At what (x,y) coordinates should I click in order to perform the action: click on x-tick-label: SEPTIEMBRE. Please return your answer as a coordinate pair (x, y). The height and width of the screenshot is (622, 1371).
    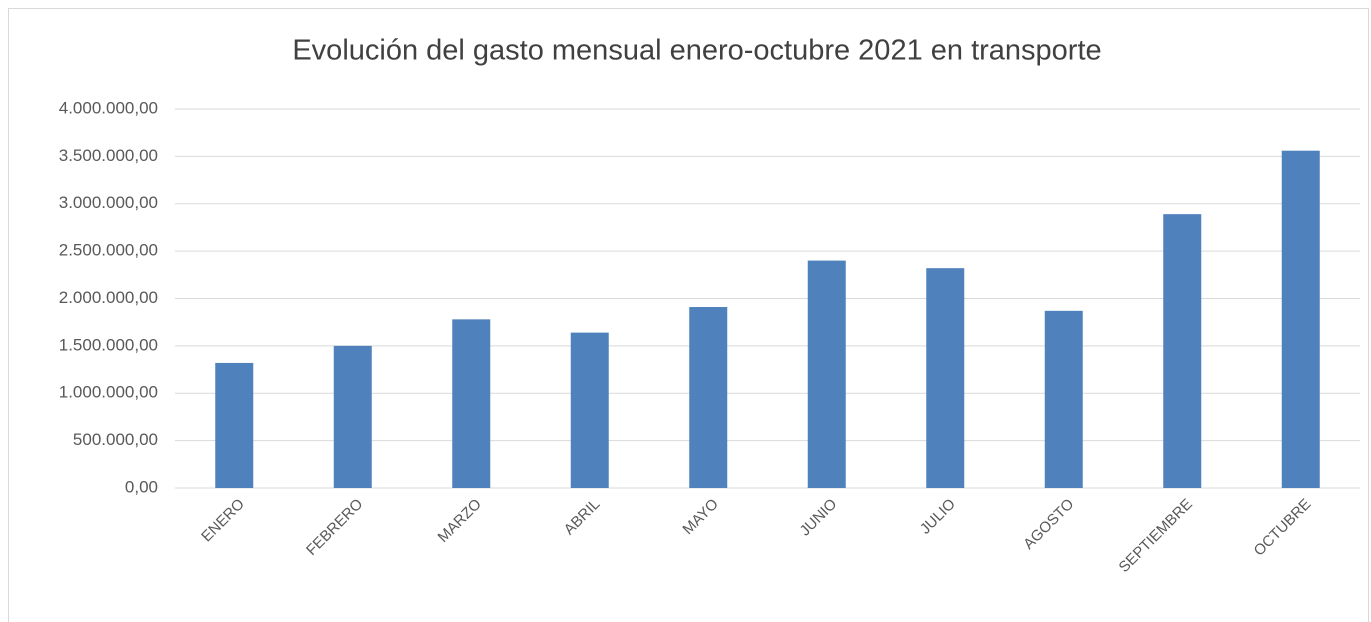
    Looking at the image, I should click on (1155, 536).